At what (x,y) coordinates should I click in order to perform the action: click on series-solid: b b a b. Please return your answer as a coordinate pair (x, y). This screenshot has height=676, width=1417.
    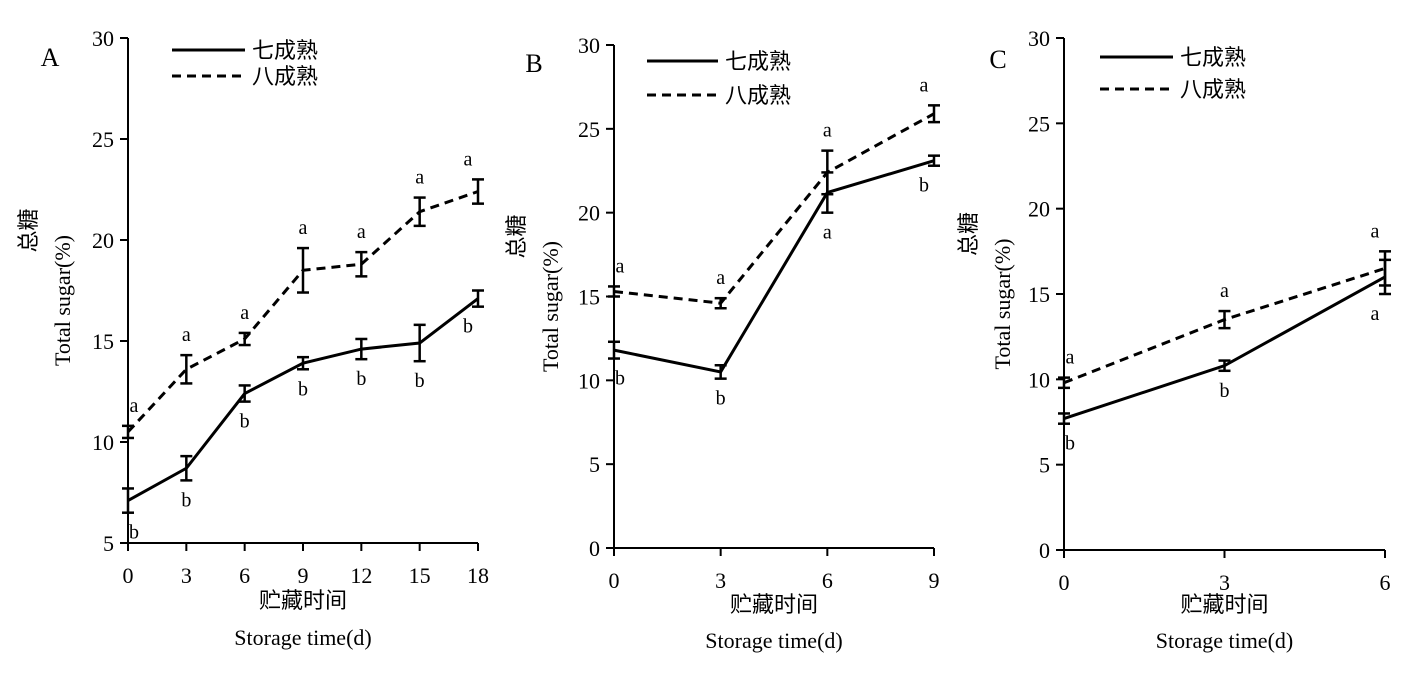
    Looking at the image, I should click on (774, 282).